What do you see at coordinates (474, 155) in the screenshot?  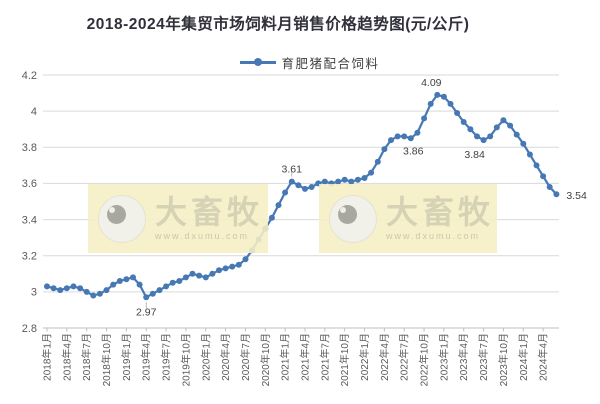 I see `data-point-label: 3.84` at bounding box center [474, 155].